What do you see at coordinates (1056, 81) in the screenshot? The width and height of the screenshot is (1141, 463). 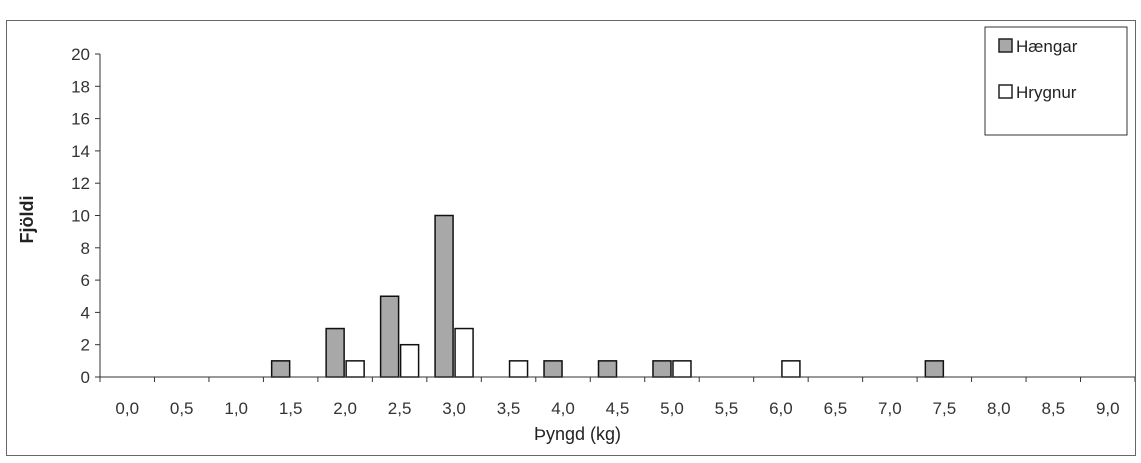 I see `legend: Hængar Hrygnur` at bounding box center [1056, 81].